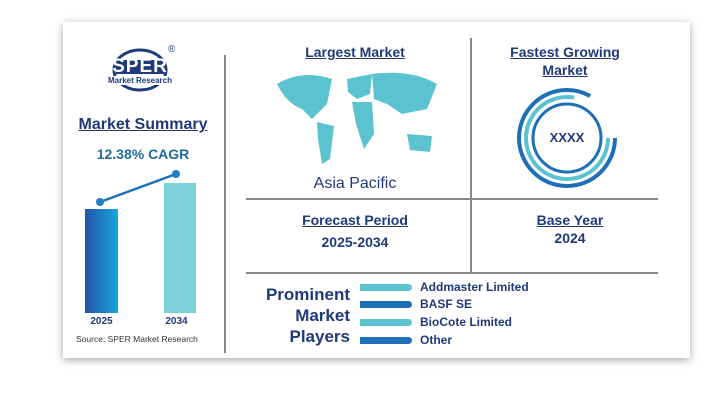 This screenshot has height=400, width=712. Describe the element at coordinates (137, 339) in the screenshot. I see `source: Source: SPER Market Research` at that location.